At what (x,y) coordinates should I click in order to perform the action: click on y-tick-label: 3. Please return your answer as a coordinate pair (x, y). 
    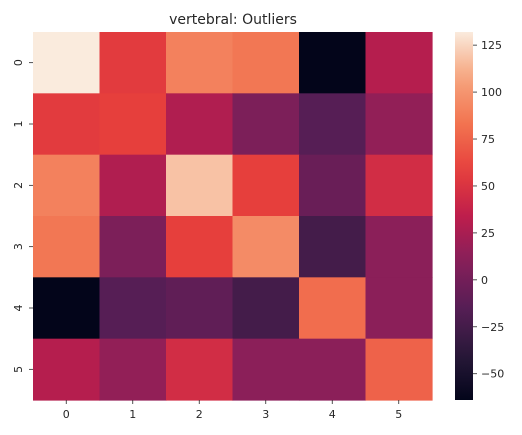
    Looking at the image, I should click on (18, 246).